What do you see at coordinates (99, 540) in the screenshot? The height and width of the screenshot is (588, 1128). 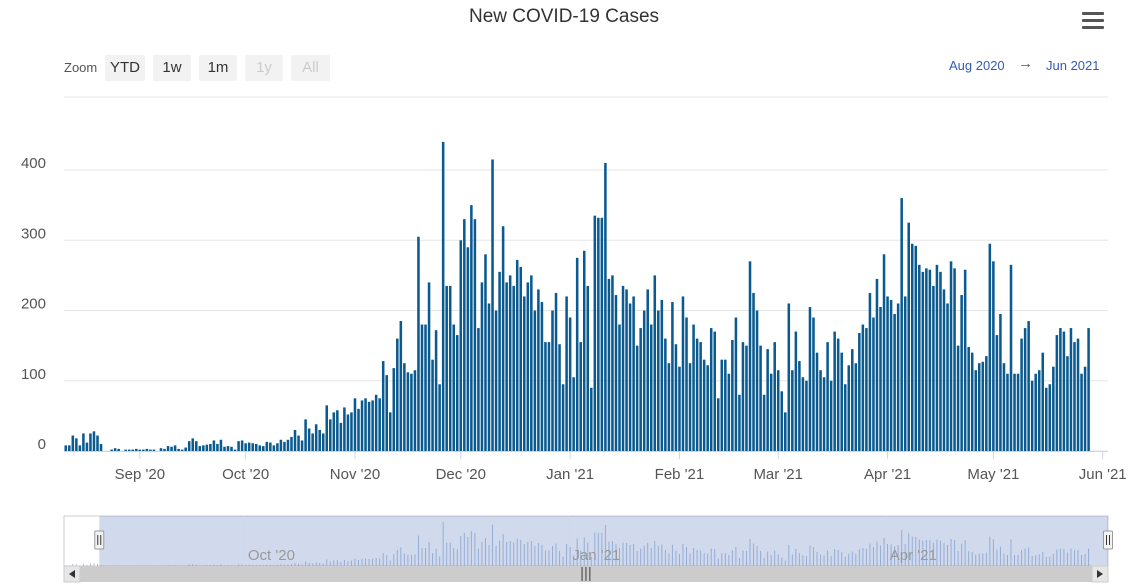 I see `navigator-left-handle` at bounding box center [99, 540].